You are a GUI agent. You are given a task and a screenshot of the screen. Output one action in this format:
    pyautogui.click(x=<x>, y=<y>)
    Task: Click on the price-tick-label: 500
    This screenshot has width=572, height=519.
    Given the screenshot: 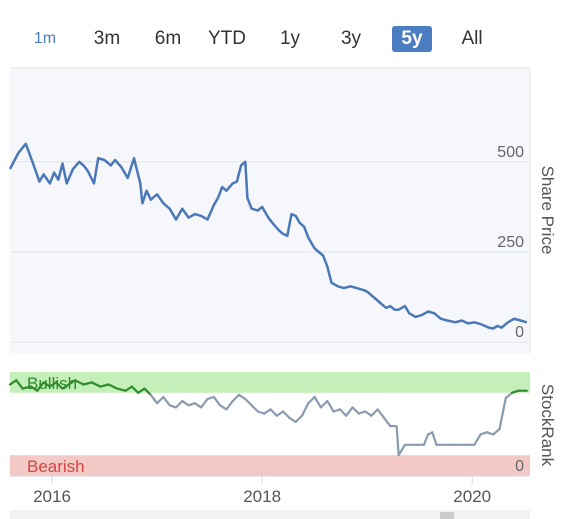 What is the action you would take?
    pyautogui.click(x=510, y=152)
    